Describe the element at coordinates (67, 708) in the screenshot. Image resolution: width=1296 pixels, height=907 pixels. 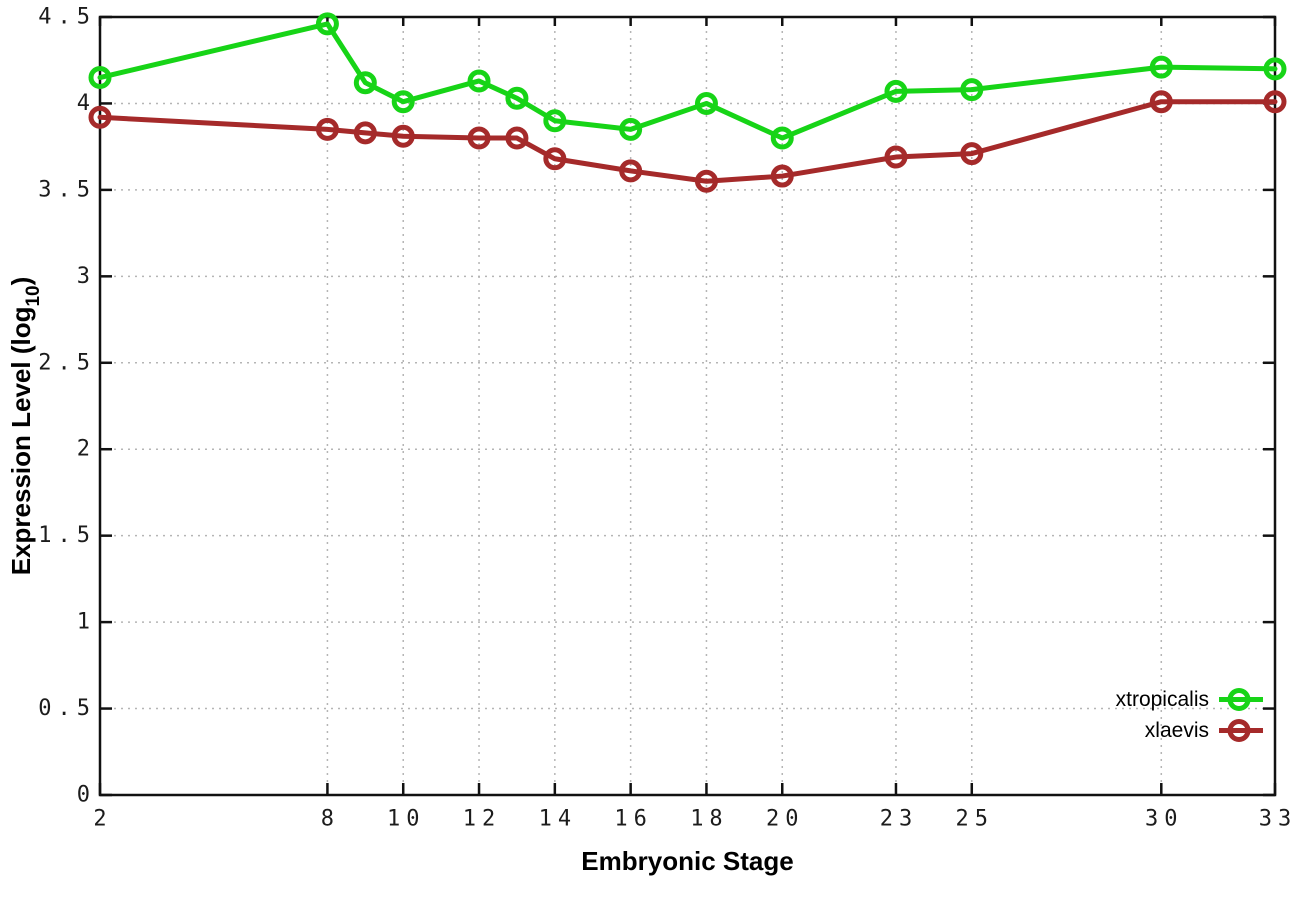
I see `y-tick-label: 0.5` at that location.